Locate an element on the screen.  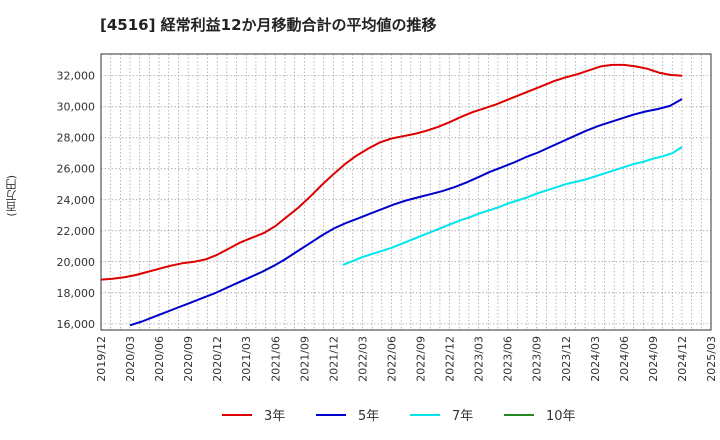
x-tick-label: 2025/03 is located at coordinates (711, 359).